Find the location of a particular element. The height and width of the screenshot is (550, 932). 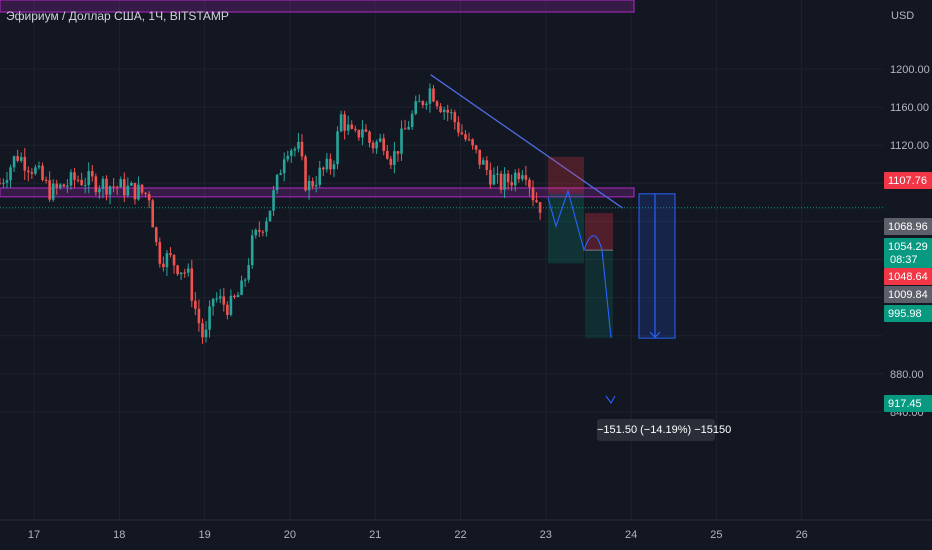

price-tag-value: 1048.64 is located at coordinates (908, 277).